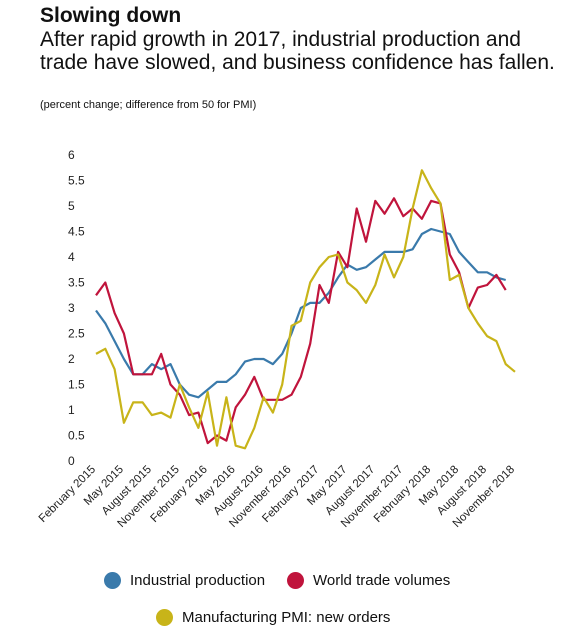 Image resolution: width=579 pixels, height=637 pixels. I want to click on legend-item-world-trade-volumes: World trade volumes, so click(368, 580).